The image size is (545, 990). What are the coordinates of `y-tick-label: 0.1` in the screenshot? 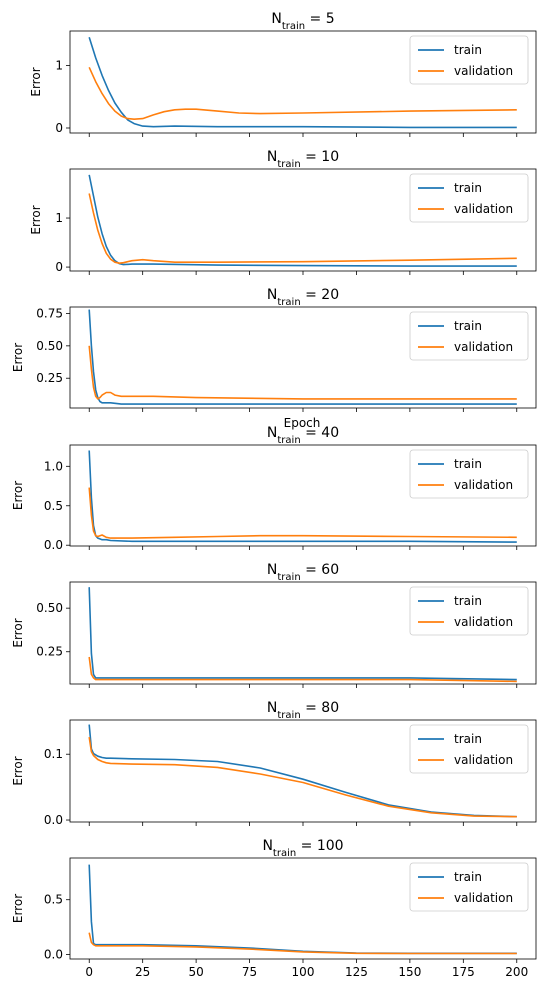 It's located at (53, 754).